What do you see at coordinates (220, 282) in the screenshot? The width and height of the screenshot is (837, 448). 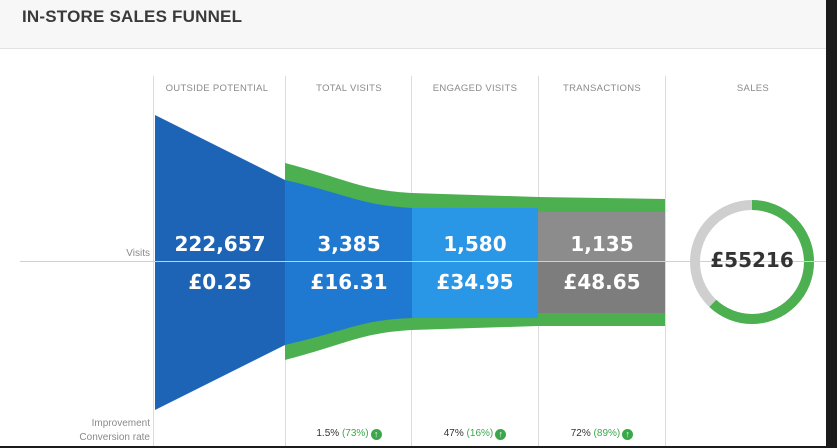 I see `money-value-outside-potential: £0.25` at bounding box center [220, 282].